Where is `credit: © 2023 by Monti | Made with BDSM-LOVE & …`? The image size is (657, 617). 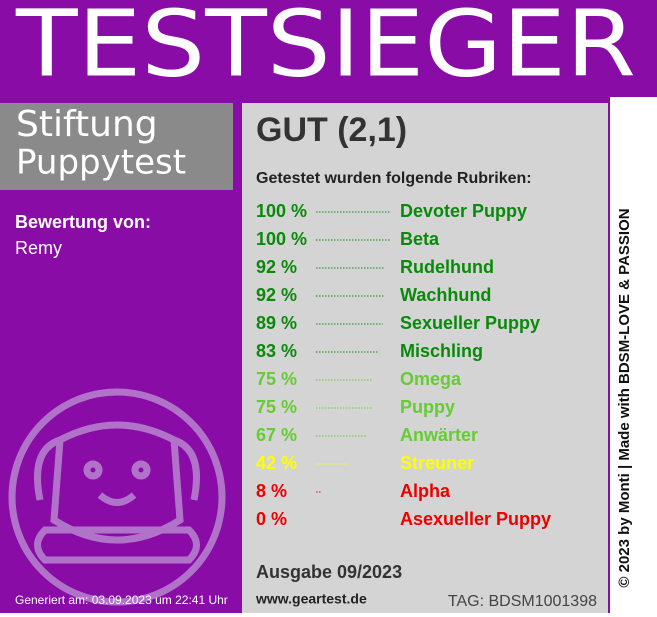 credit: © 2023 by Monti | Made with BDSM-LOVE & … is located at coordinates (624, 397).